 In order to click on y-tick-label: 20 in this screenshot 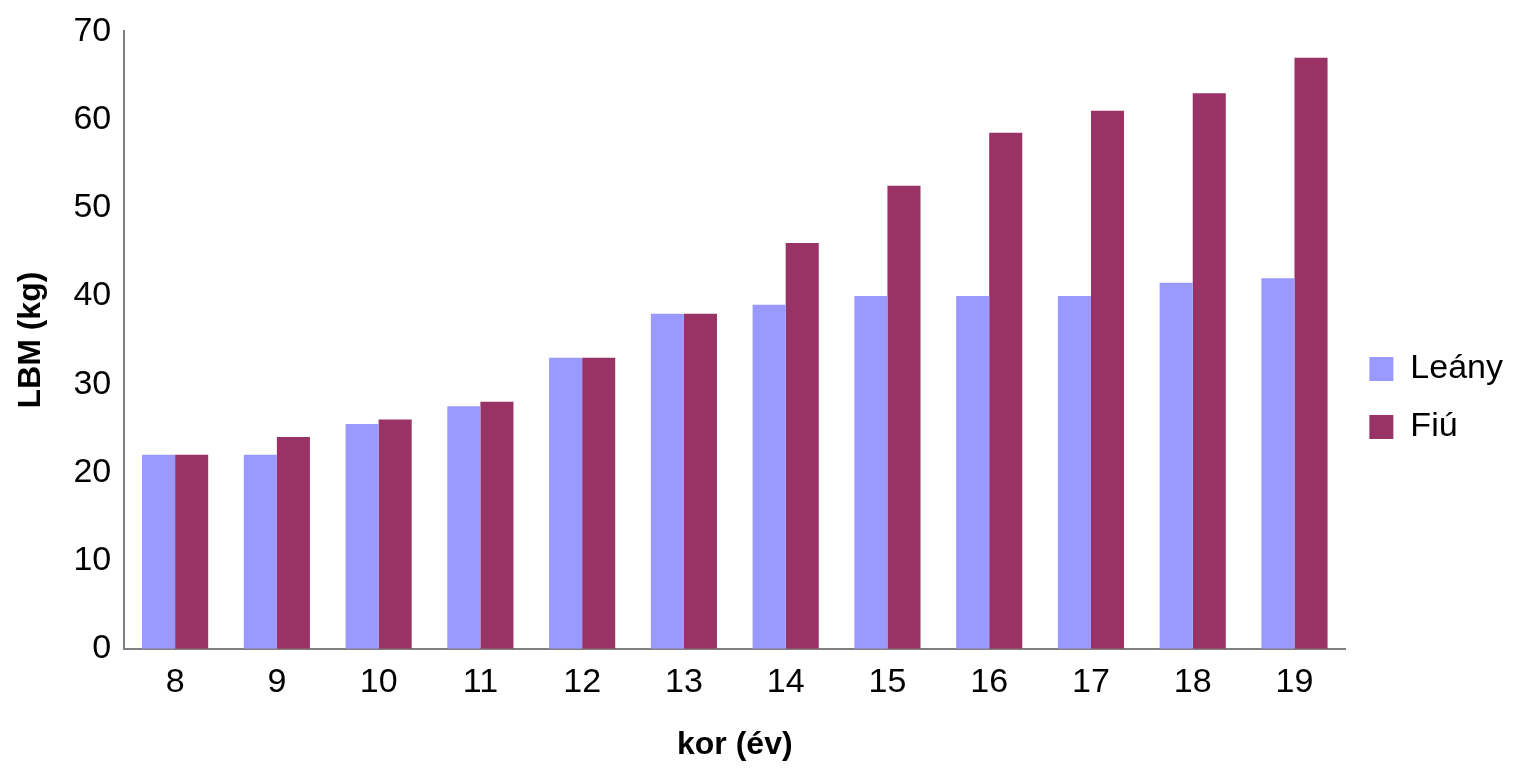, I will do `click(92, 469)`.